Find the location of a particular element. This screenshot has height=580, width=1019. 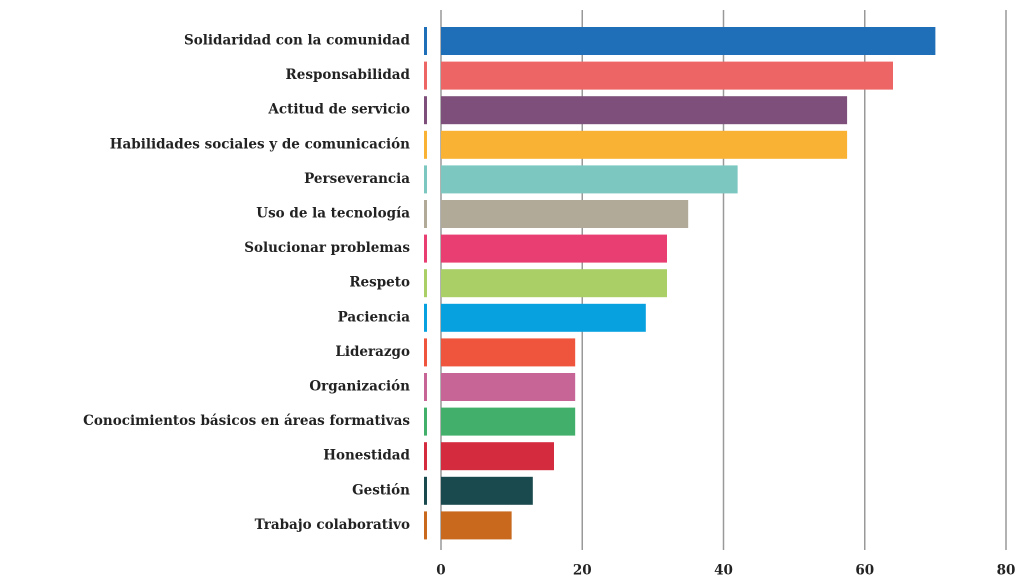

y-tick-label: Liderazgo is located at coordinates (372, 352).